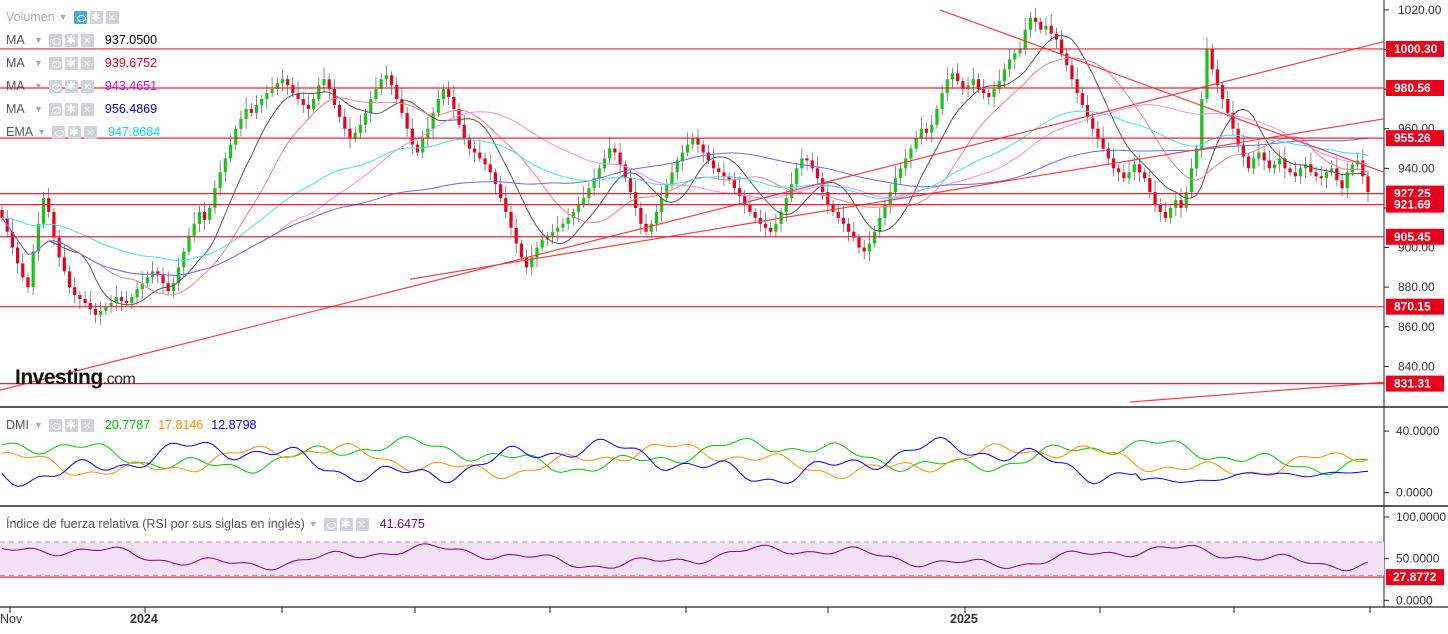 The image size is (1448, 634). I want to click on legend-ma-2: MA ▼ 939.6752, so click(82, 64).